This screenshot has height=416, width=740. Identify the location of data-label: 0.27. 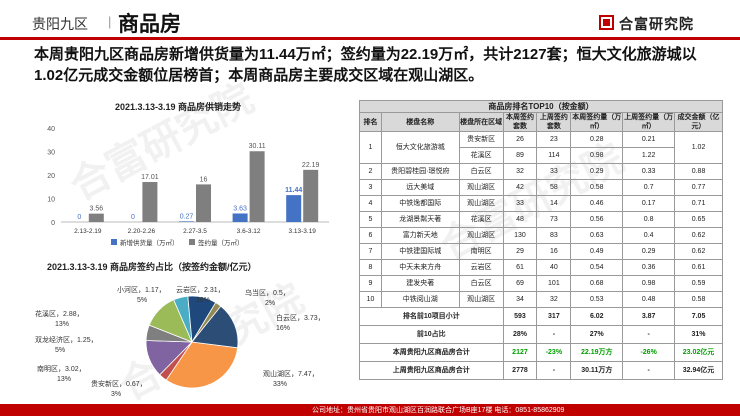
(187, 216).